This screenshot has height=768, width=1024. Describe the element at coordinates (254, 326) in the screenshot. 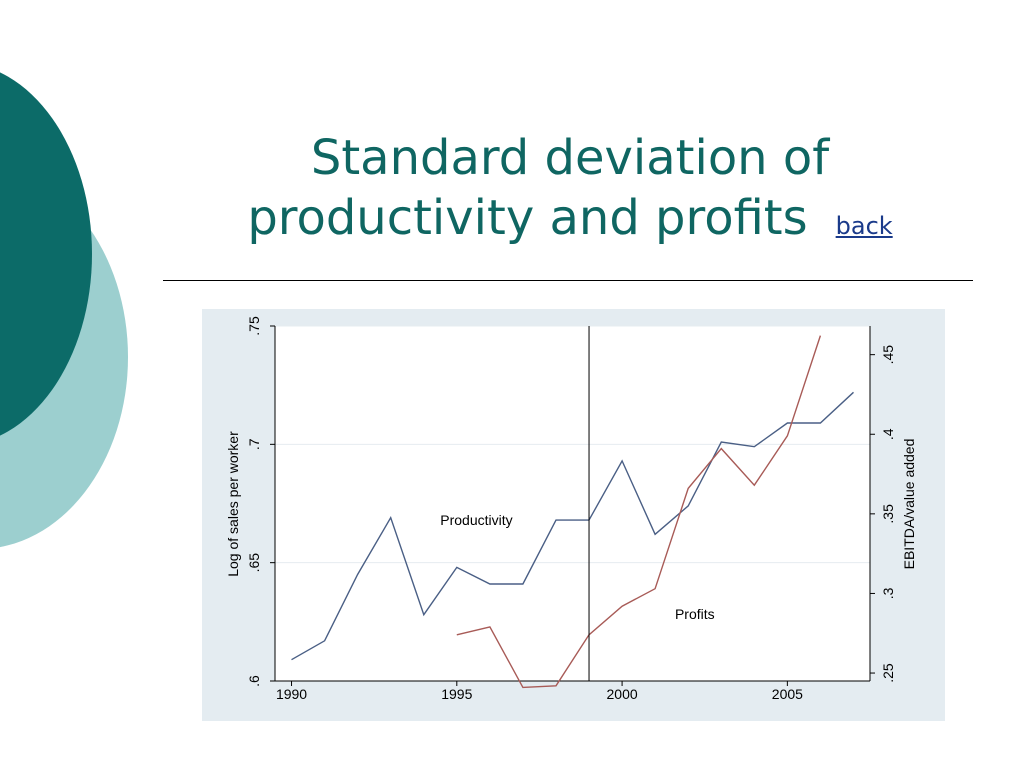

I see `y-left-tick-label-3: .75` at that location.